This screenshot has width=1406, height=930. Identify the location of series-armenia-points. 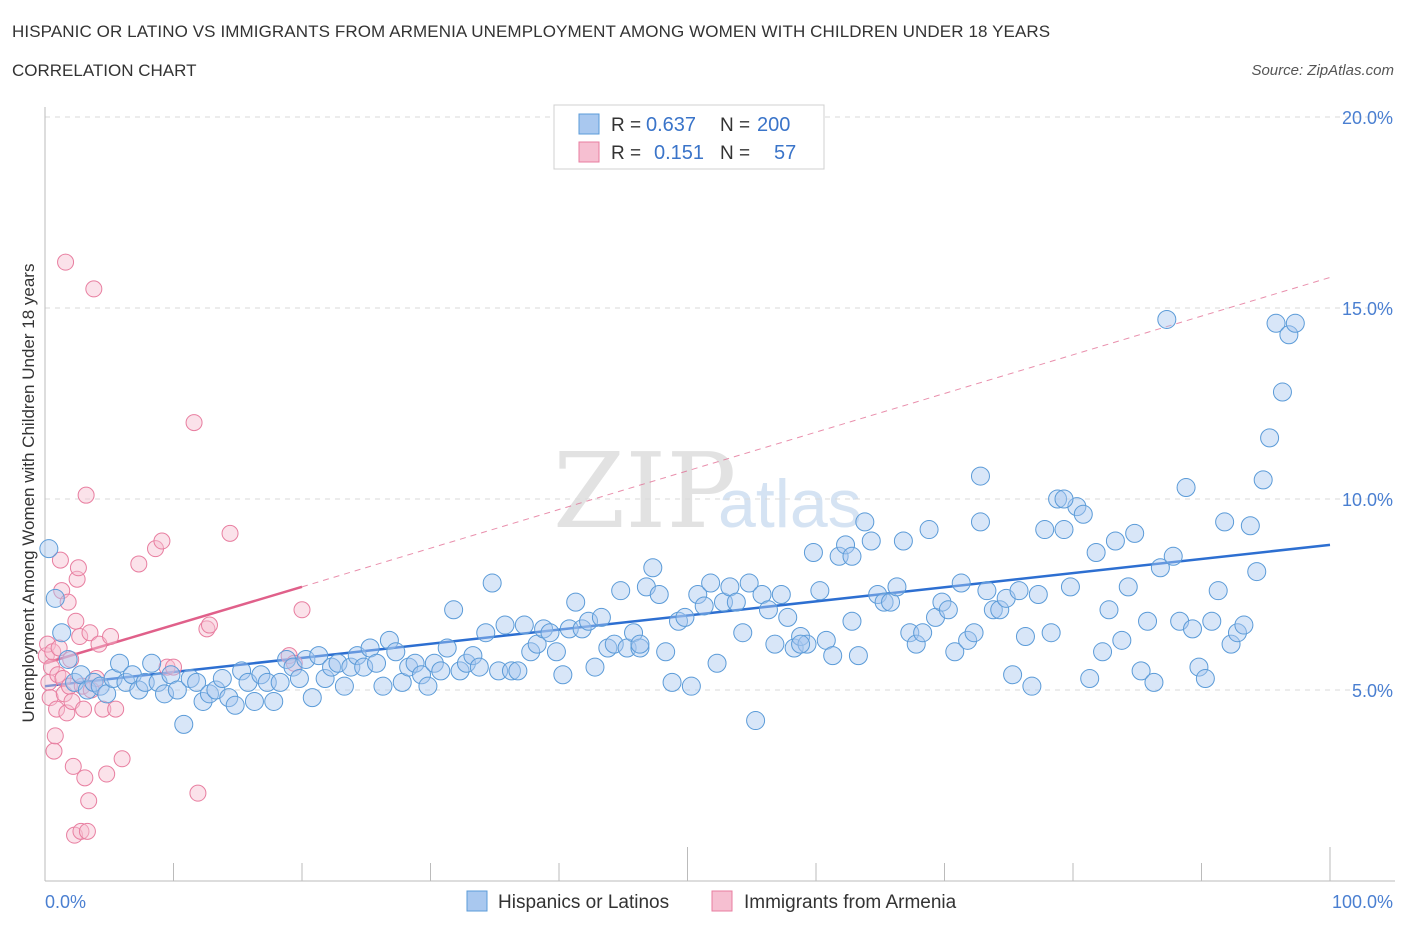
(174, 548).